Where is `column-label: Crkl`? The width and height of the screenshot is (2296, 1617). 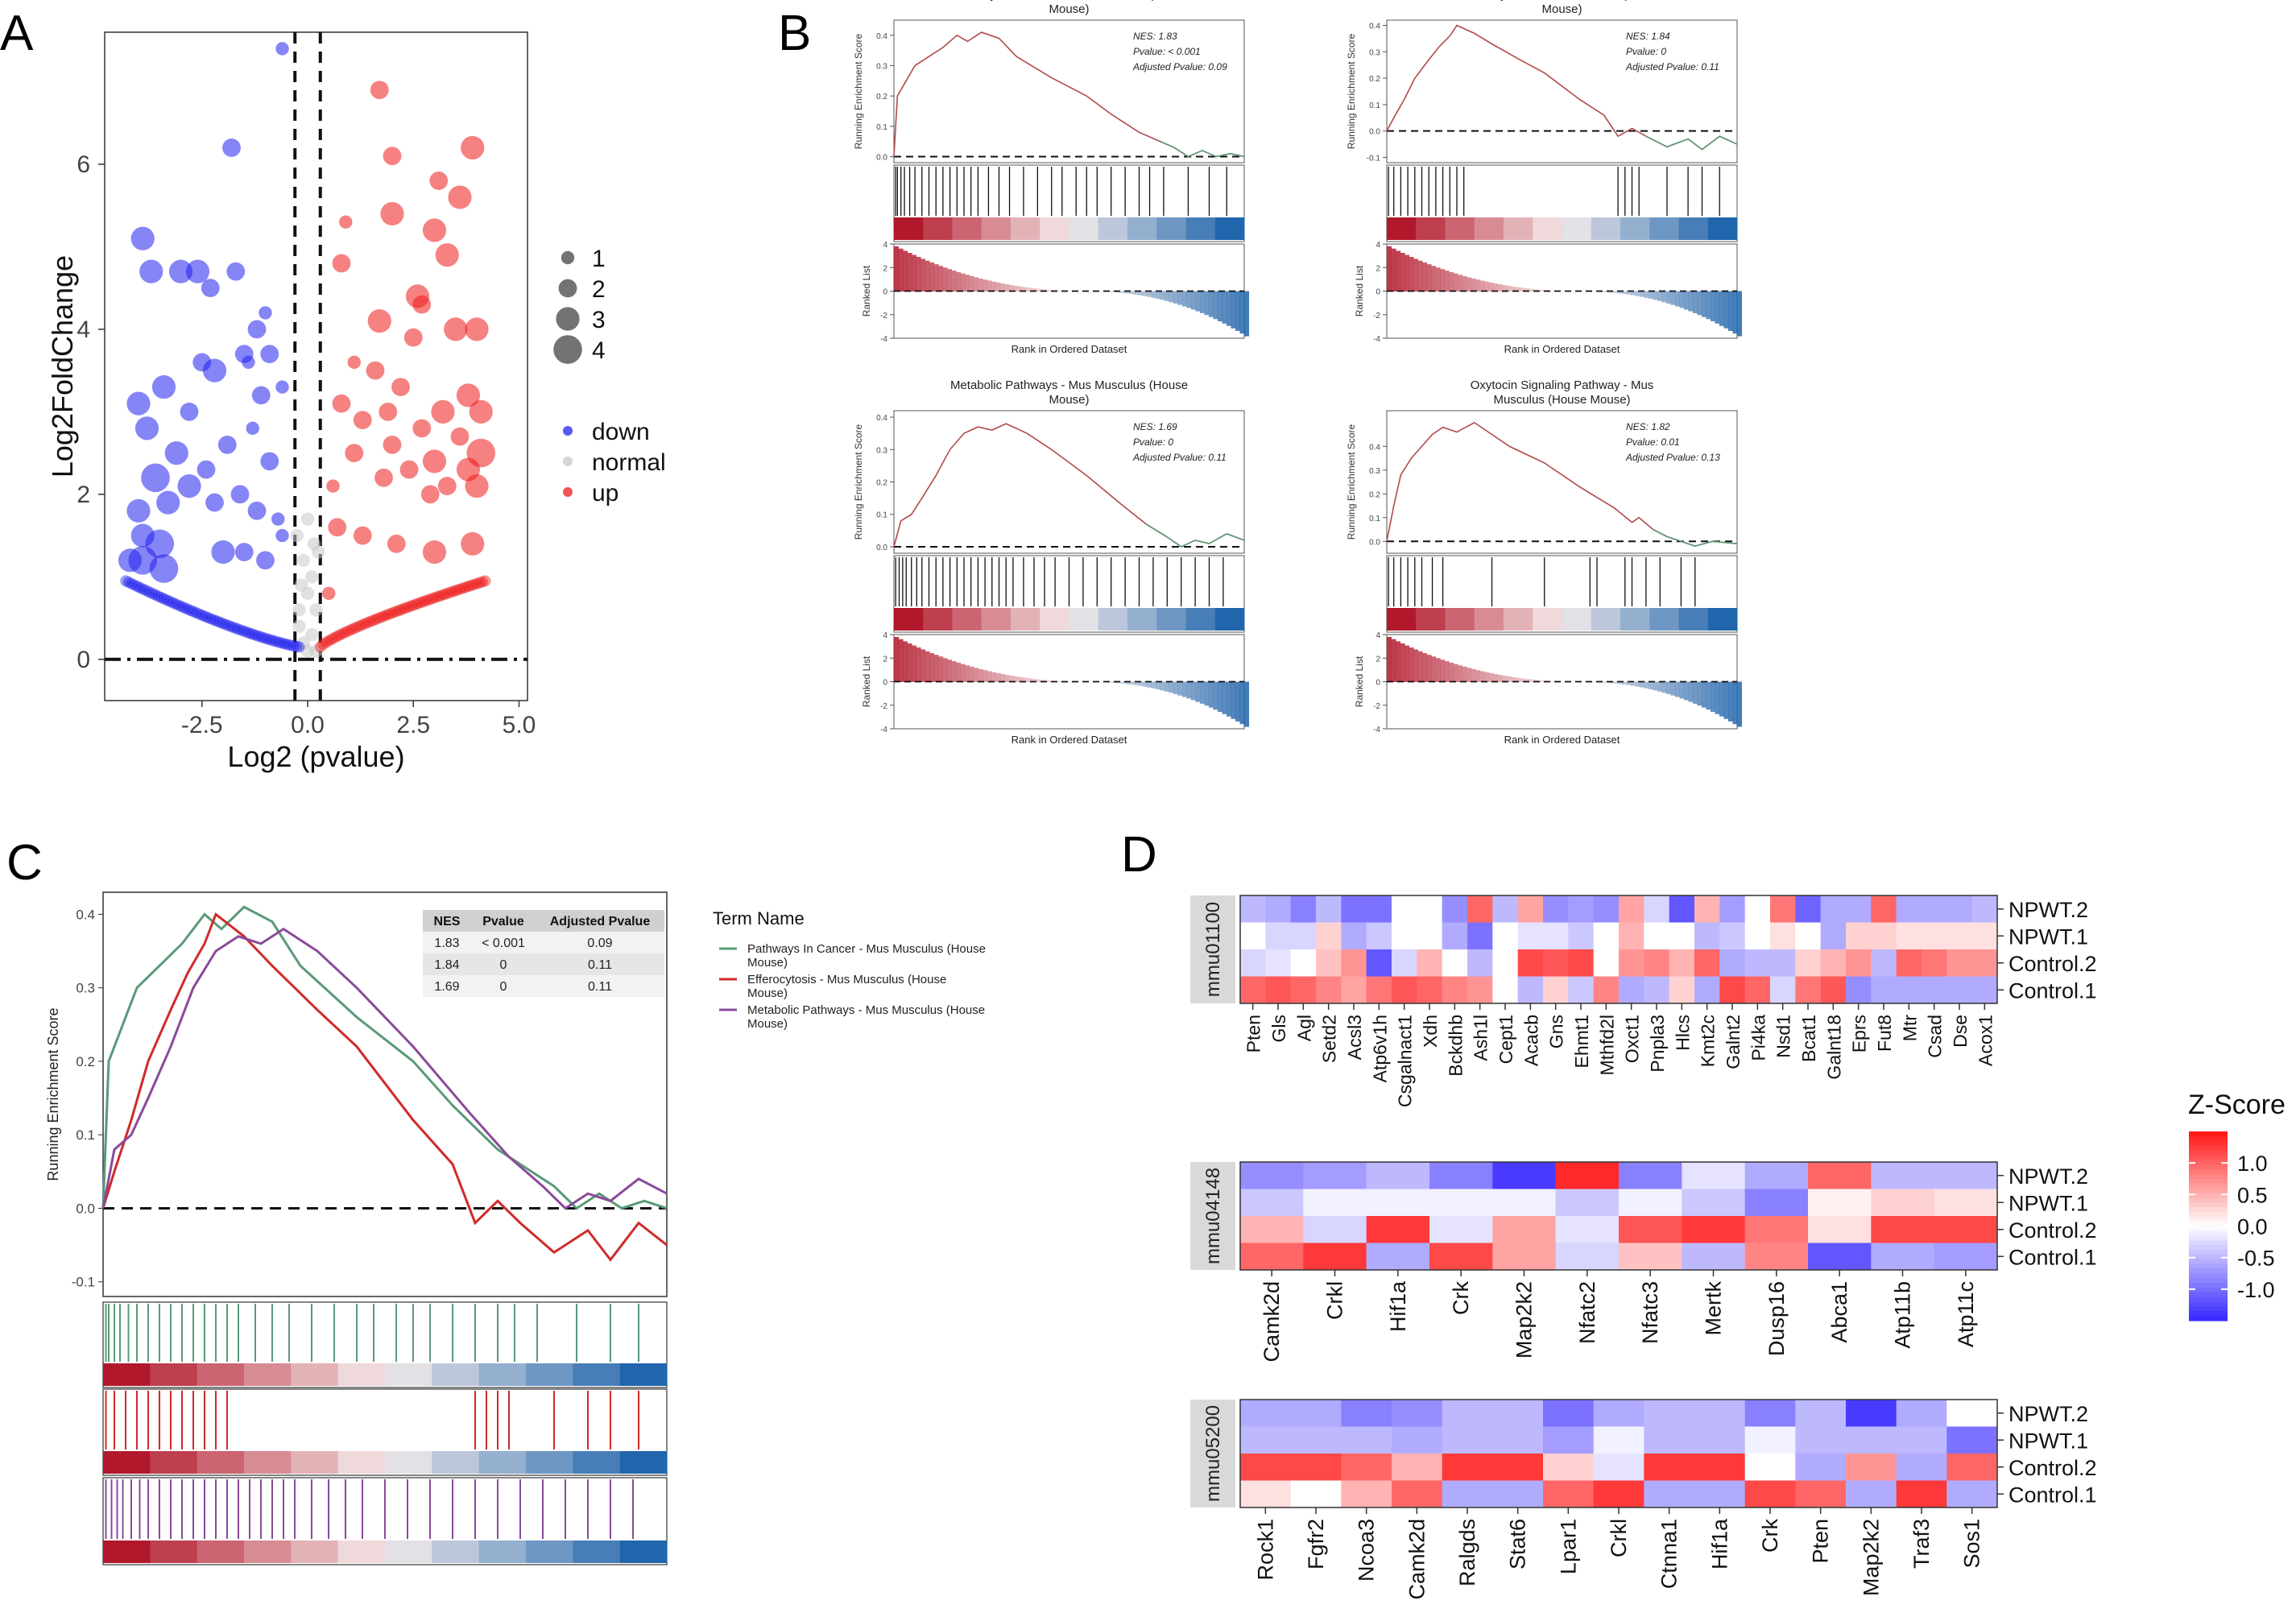
column-label: Crkl is located at coordinates (1619, 1538).